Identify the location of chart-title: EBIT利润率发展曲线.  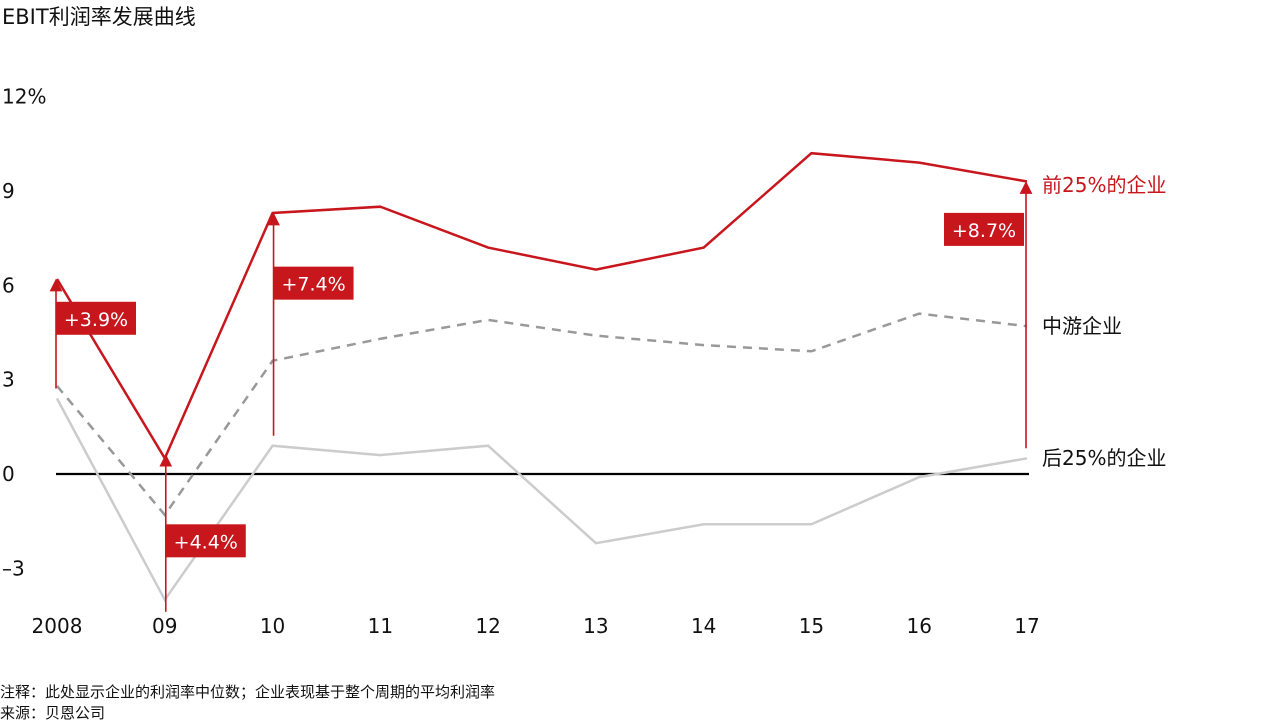
(99, 17).